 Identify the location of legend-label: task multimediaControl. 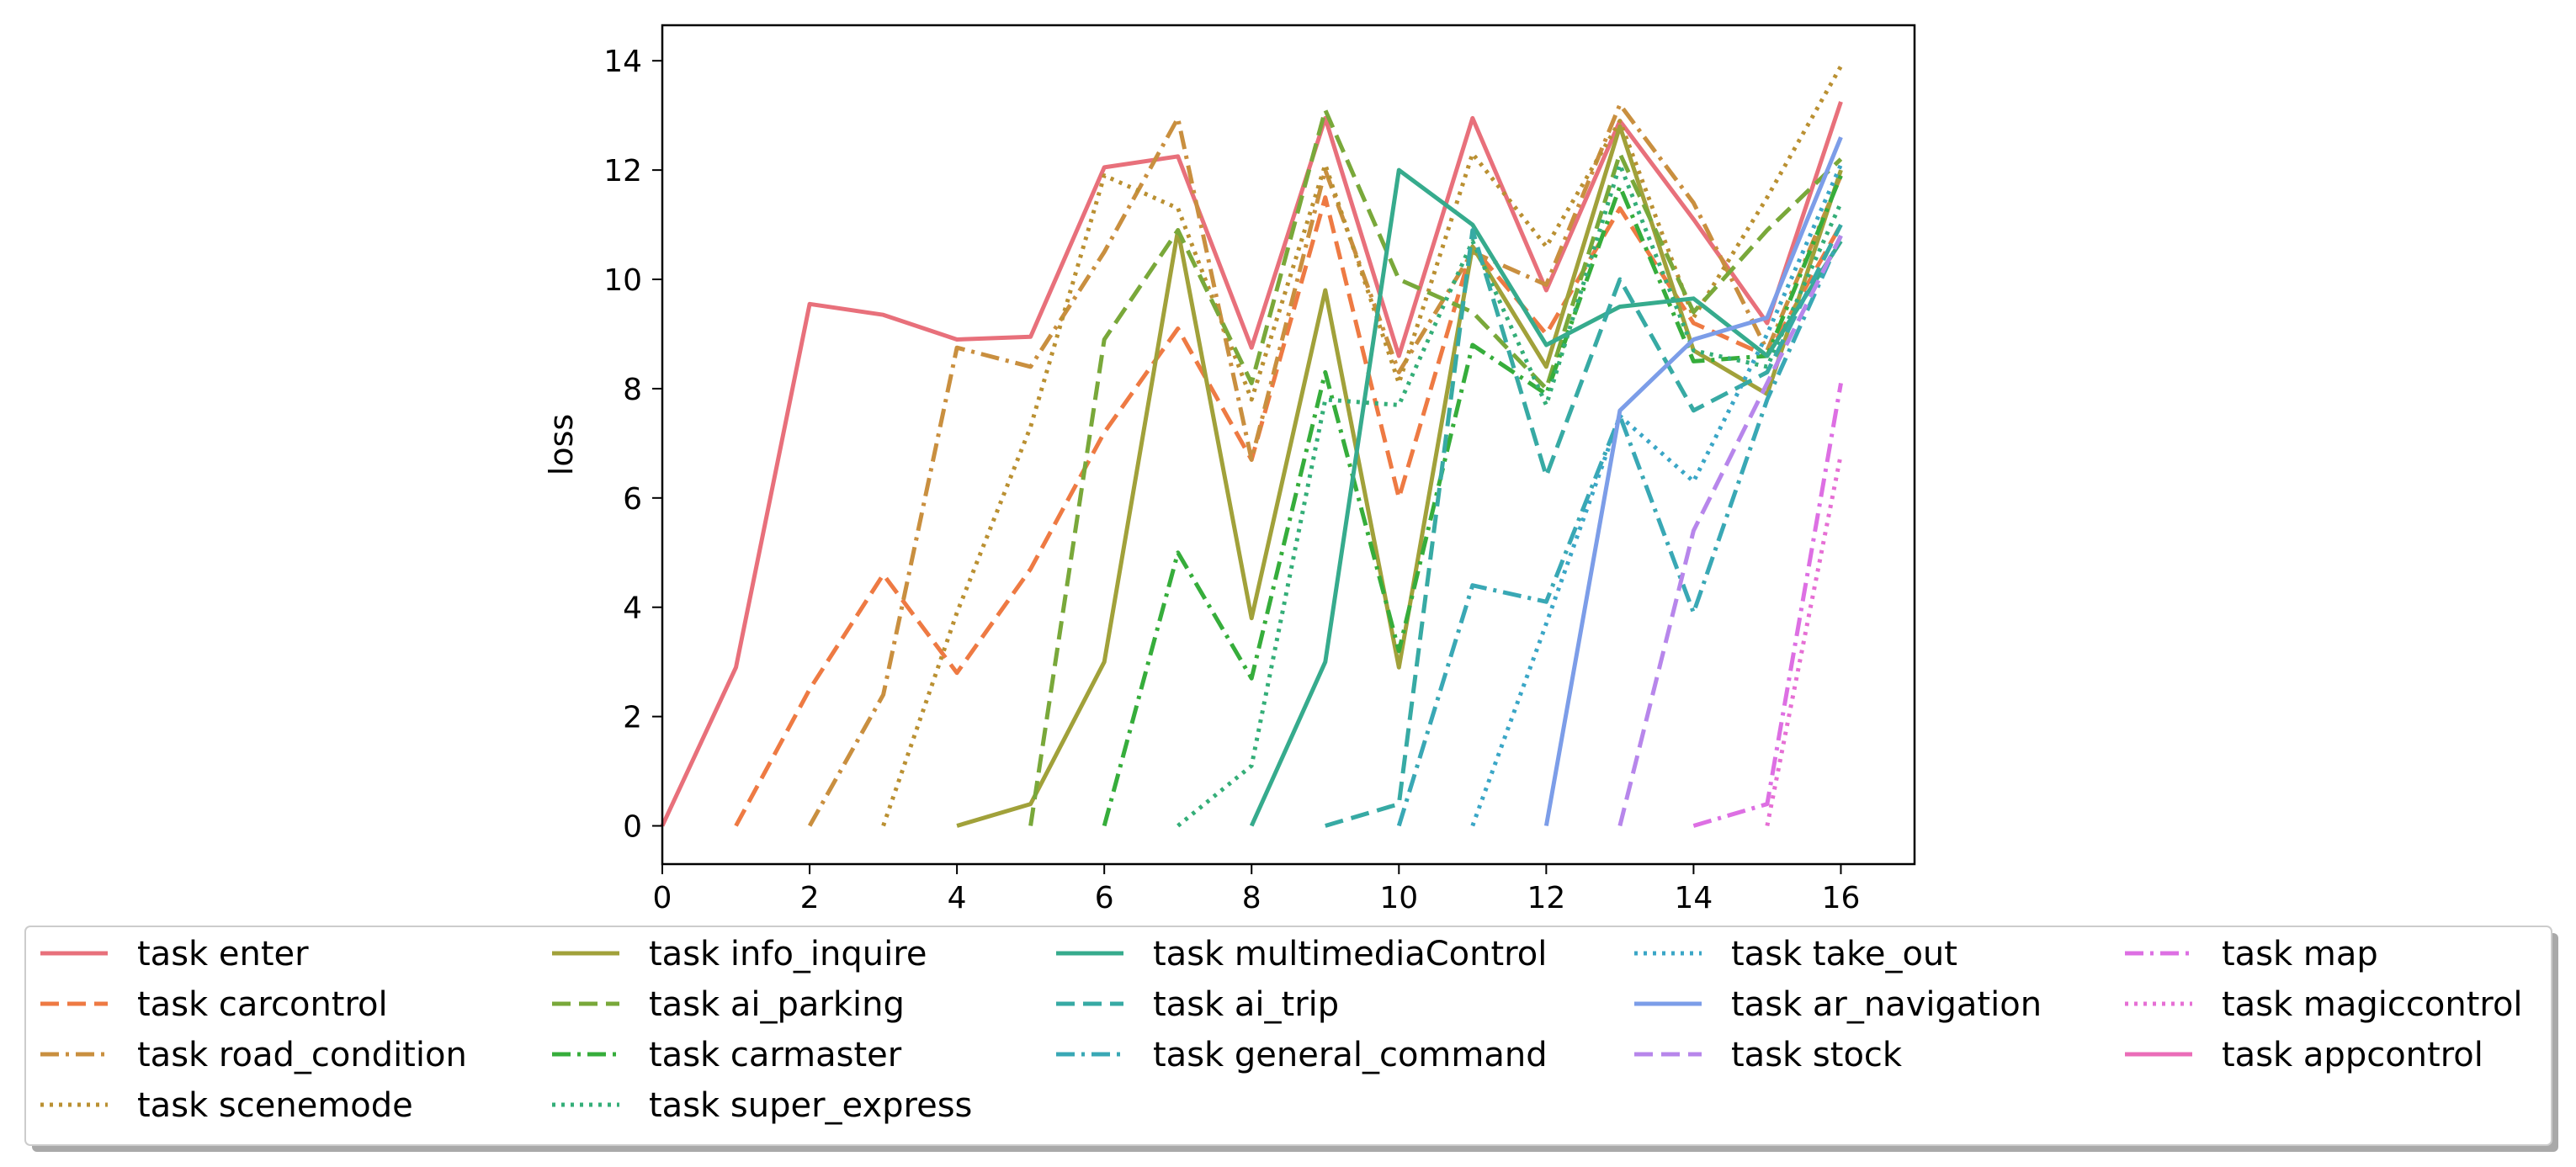
(1350, 954).